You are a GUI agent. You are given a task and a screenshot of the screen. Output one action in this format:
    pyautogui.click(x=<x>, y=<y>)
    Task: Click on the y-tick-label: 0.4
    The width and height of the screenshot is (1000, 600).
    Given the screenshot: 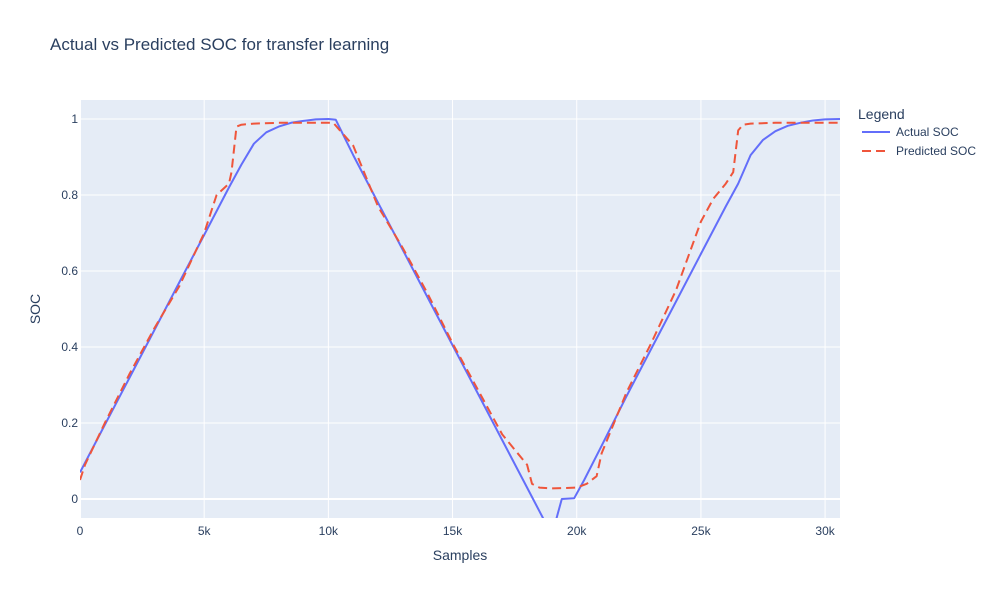 What is the action you would take?
    pyautogui.click(x=69, y=347)
    